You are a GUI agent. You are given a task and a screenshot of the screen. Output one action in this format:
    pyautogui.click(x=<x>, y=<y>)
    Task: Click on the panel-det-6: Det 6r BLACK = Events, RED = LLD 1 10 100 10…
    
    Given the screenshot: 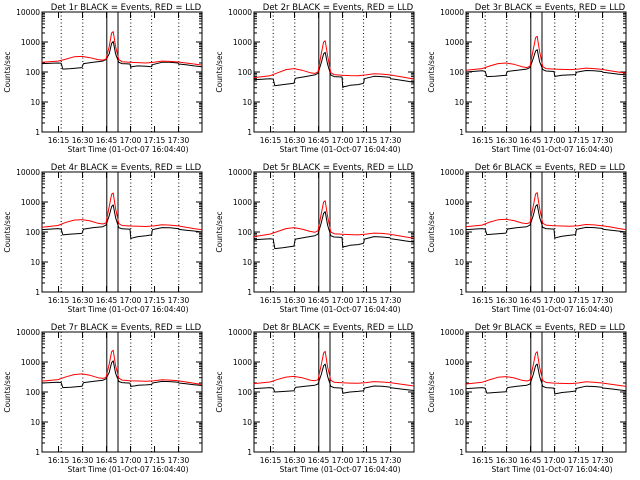 What is the action you would take?
    pyautogui.click(x=527, y=238)
    